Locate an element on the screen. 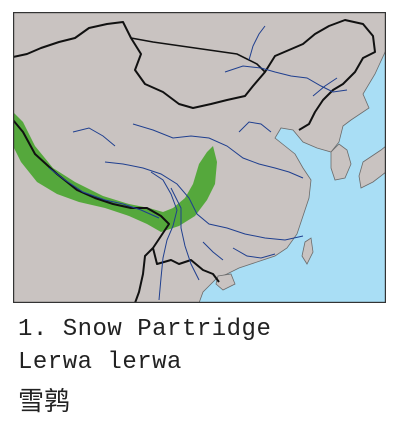 The width and height of the screenshot is (402, 424). mongolia-border is located at coordinates (198, 55).